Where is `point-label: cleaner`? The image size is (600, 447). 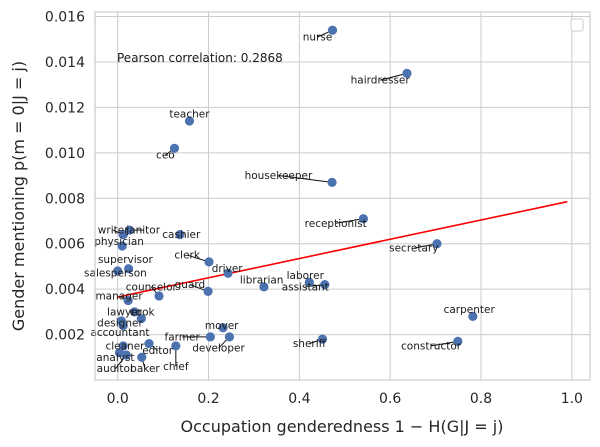 point-label: cleaner is located at coordinates (125, 346).